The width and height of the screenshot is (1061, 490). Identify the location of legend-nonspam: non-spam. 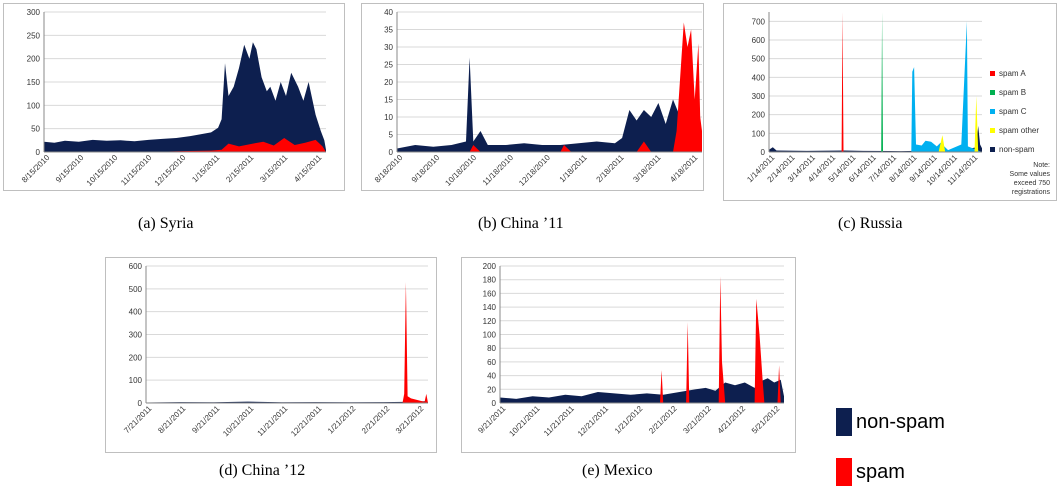
(890, 422).